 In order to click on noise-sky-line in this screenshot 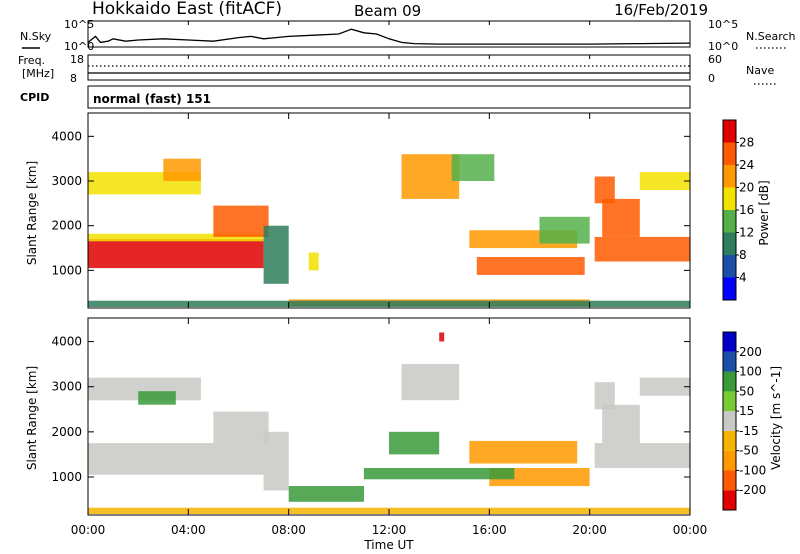, I will do `click(389, 36)`.